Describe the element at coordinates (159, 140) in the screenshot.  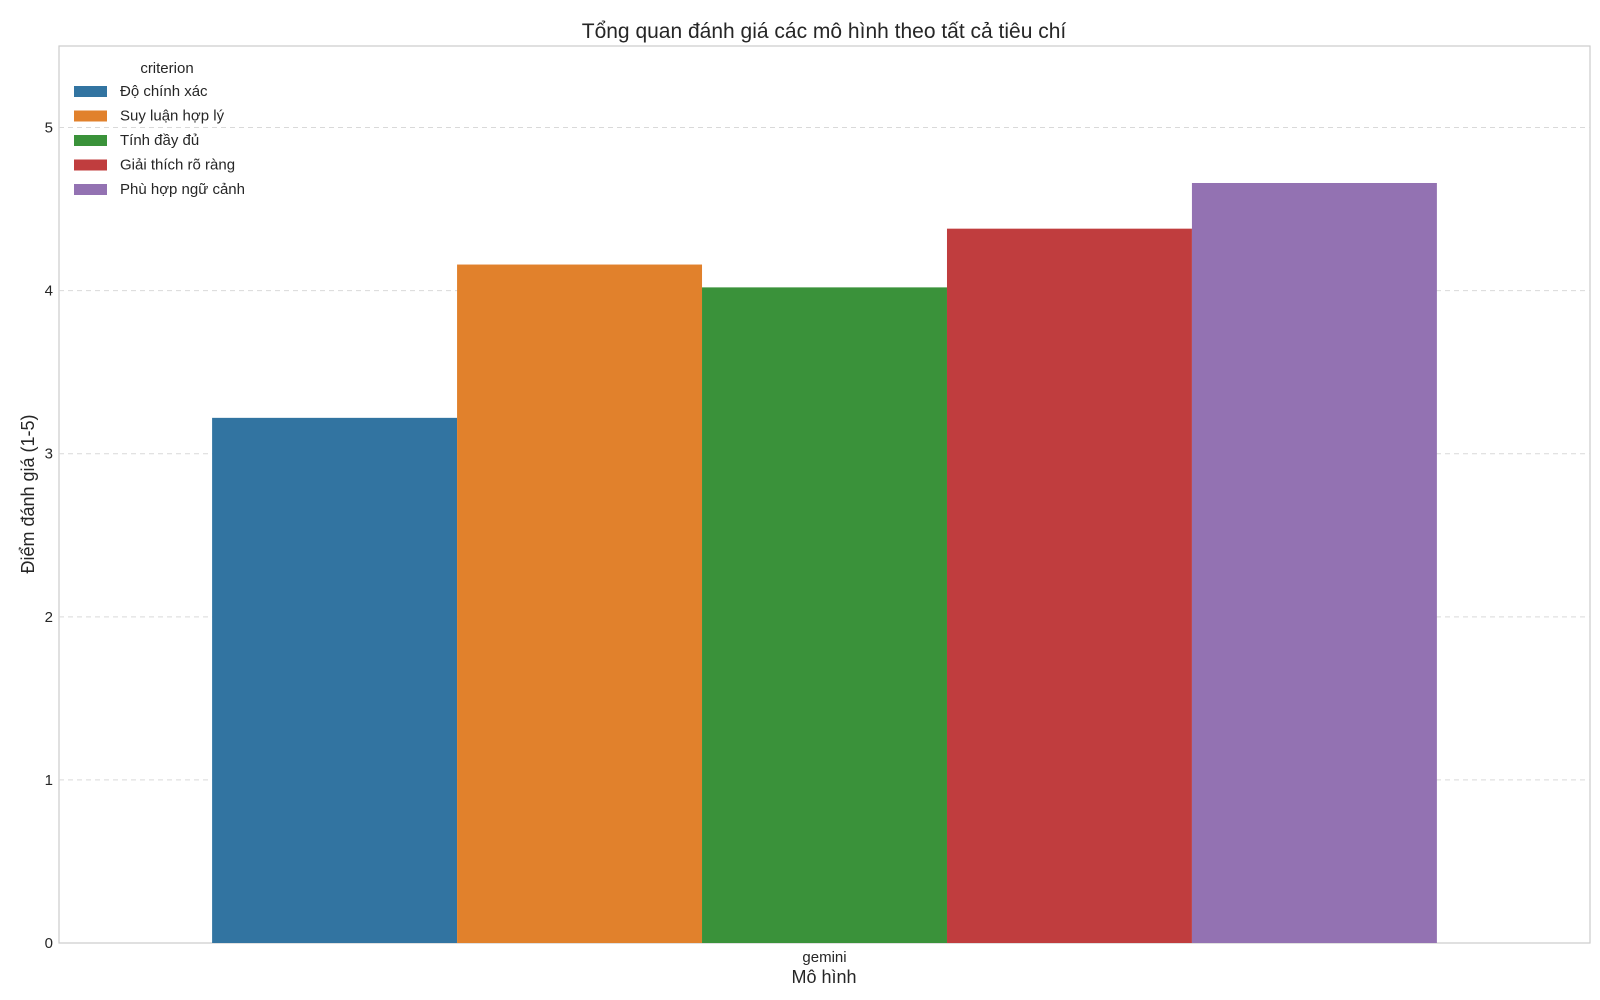
I see `legend-entry-label: Tính đầy đủ` at that location.